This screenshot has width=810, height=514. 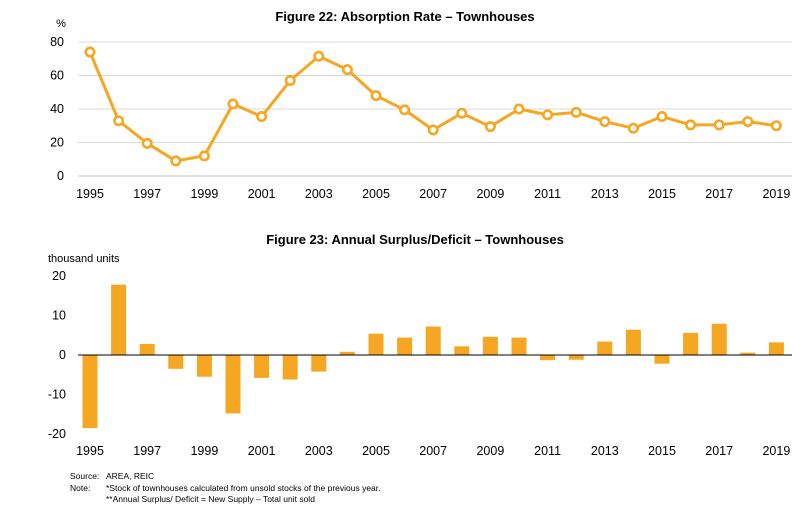 I want to click on chart2-x-tick-label: 2003, so click(x=319, y=451).